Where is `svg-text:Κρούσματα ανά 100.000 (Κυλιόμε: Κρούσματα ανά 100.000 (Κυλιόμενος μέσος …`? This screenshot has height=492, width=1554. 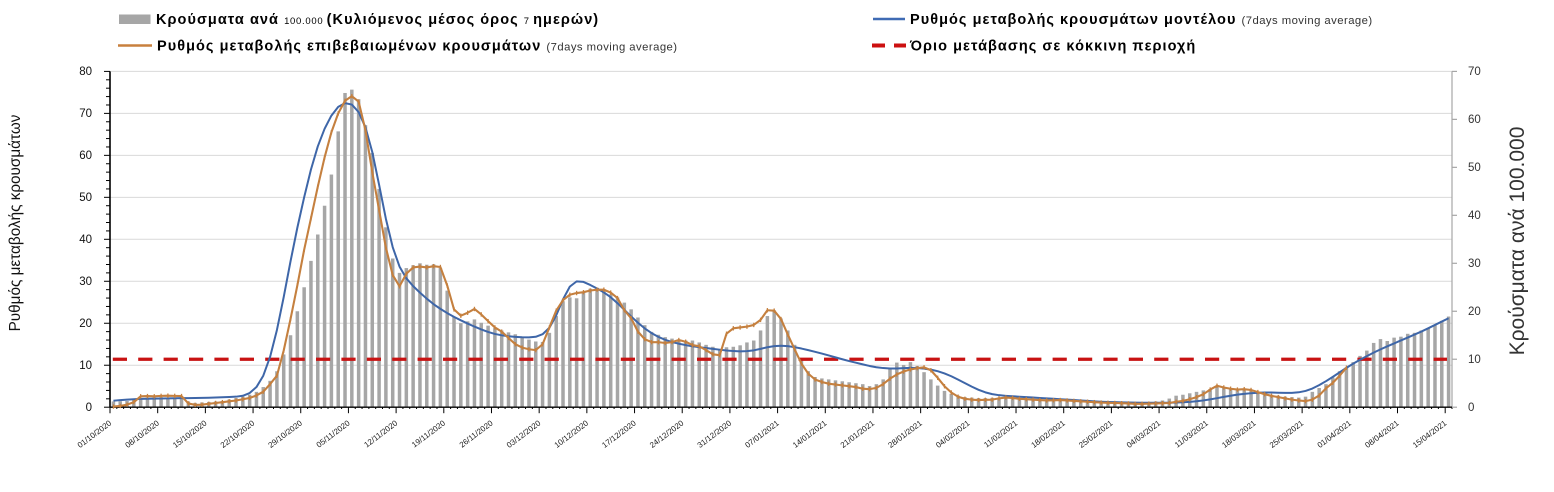
svg-text:Κρούσματα ανά 100.000 (Κυλιόμε: Κρούσματα ανά 100.000 (Κυλιόμενος μέσος … is located at coordinates (377, 20).